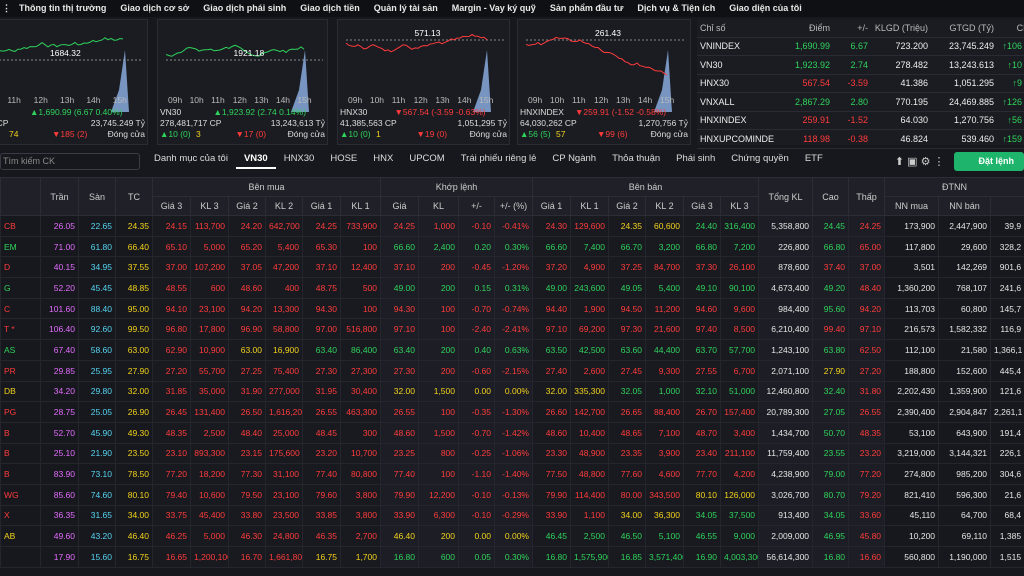 The width and height of the screenshot is (1024, 576). I want to click on cell: 2,390,400, so click(912, 412).